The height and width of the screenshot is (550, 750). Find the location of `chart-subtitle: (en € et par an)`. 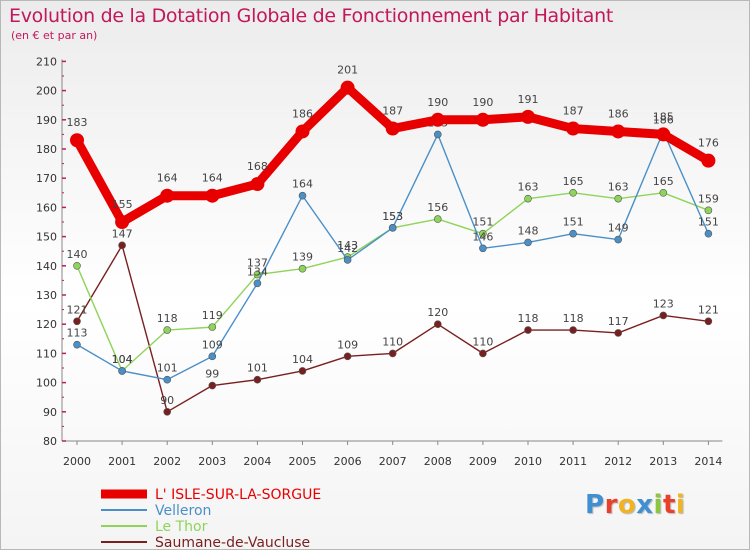

chart-subtitle: (en € et par an) is located at coordinates (54, 35).